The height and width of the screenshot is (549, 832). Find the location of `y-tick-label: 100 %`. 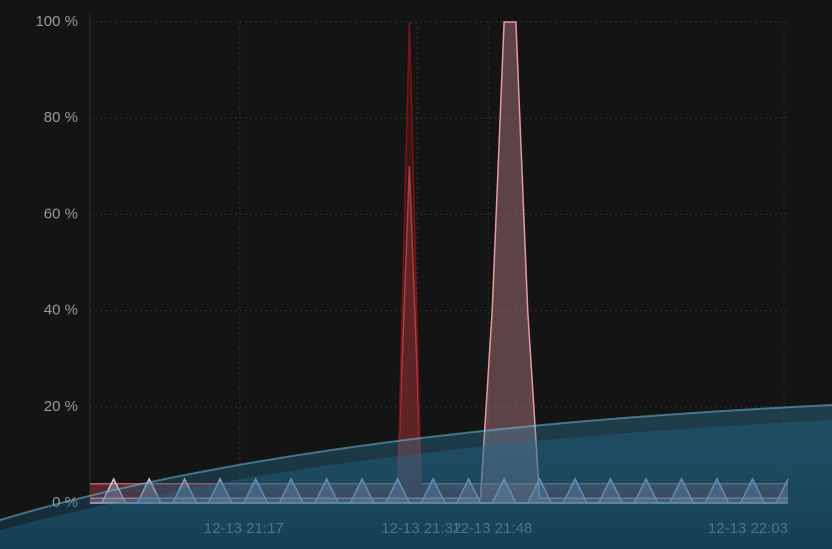

y-tick-label: 100 % is located at coordinates (56, 21).